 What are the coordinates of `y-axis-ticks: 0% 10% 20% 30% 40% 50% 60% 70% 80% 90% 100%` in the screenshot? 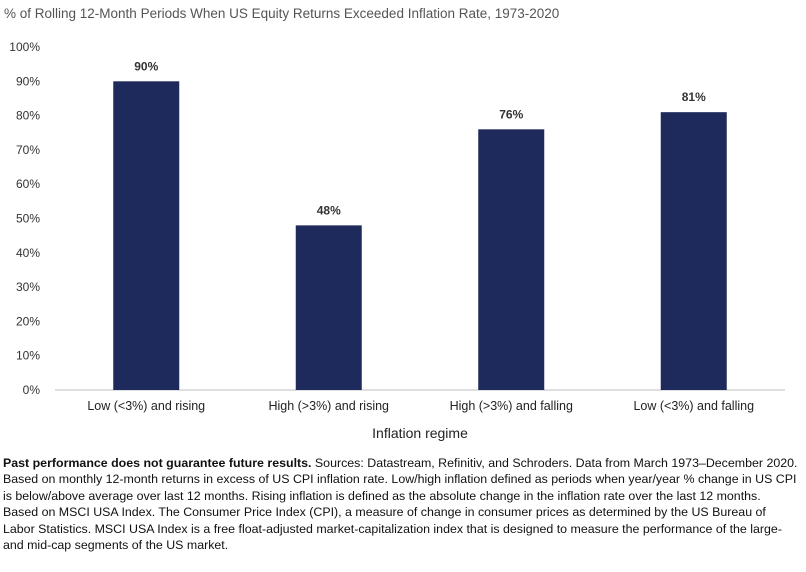 It's located at (24, 218).